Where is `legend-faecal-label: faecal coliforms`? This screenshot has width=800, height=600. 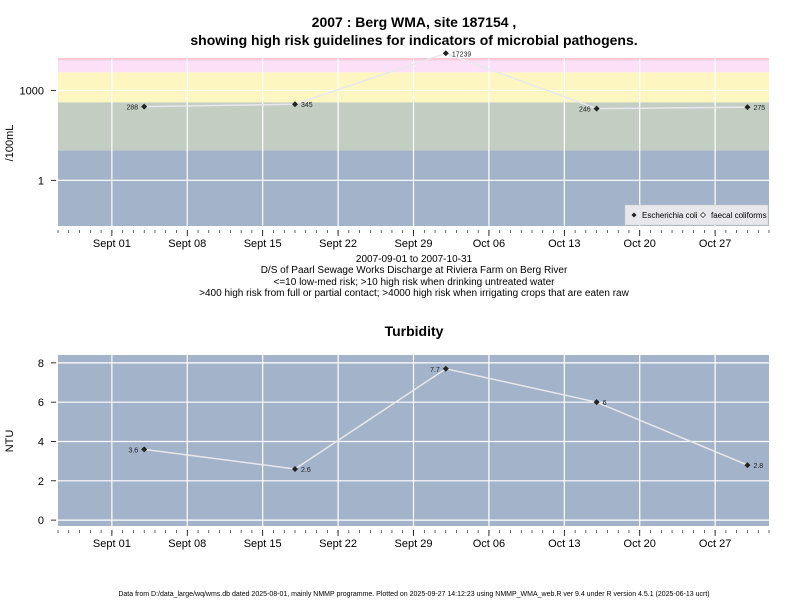 legend-faecal-label: faecal coliforms is located at coordinates (739, 215).